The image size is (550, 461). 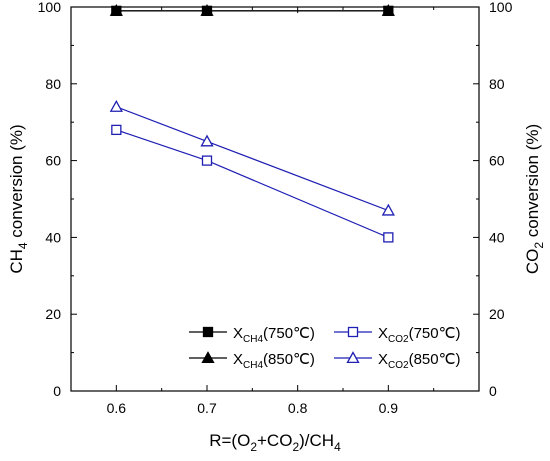 I want to click on legend-label: XCH4(750℃), so click(x=274, y=335).